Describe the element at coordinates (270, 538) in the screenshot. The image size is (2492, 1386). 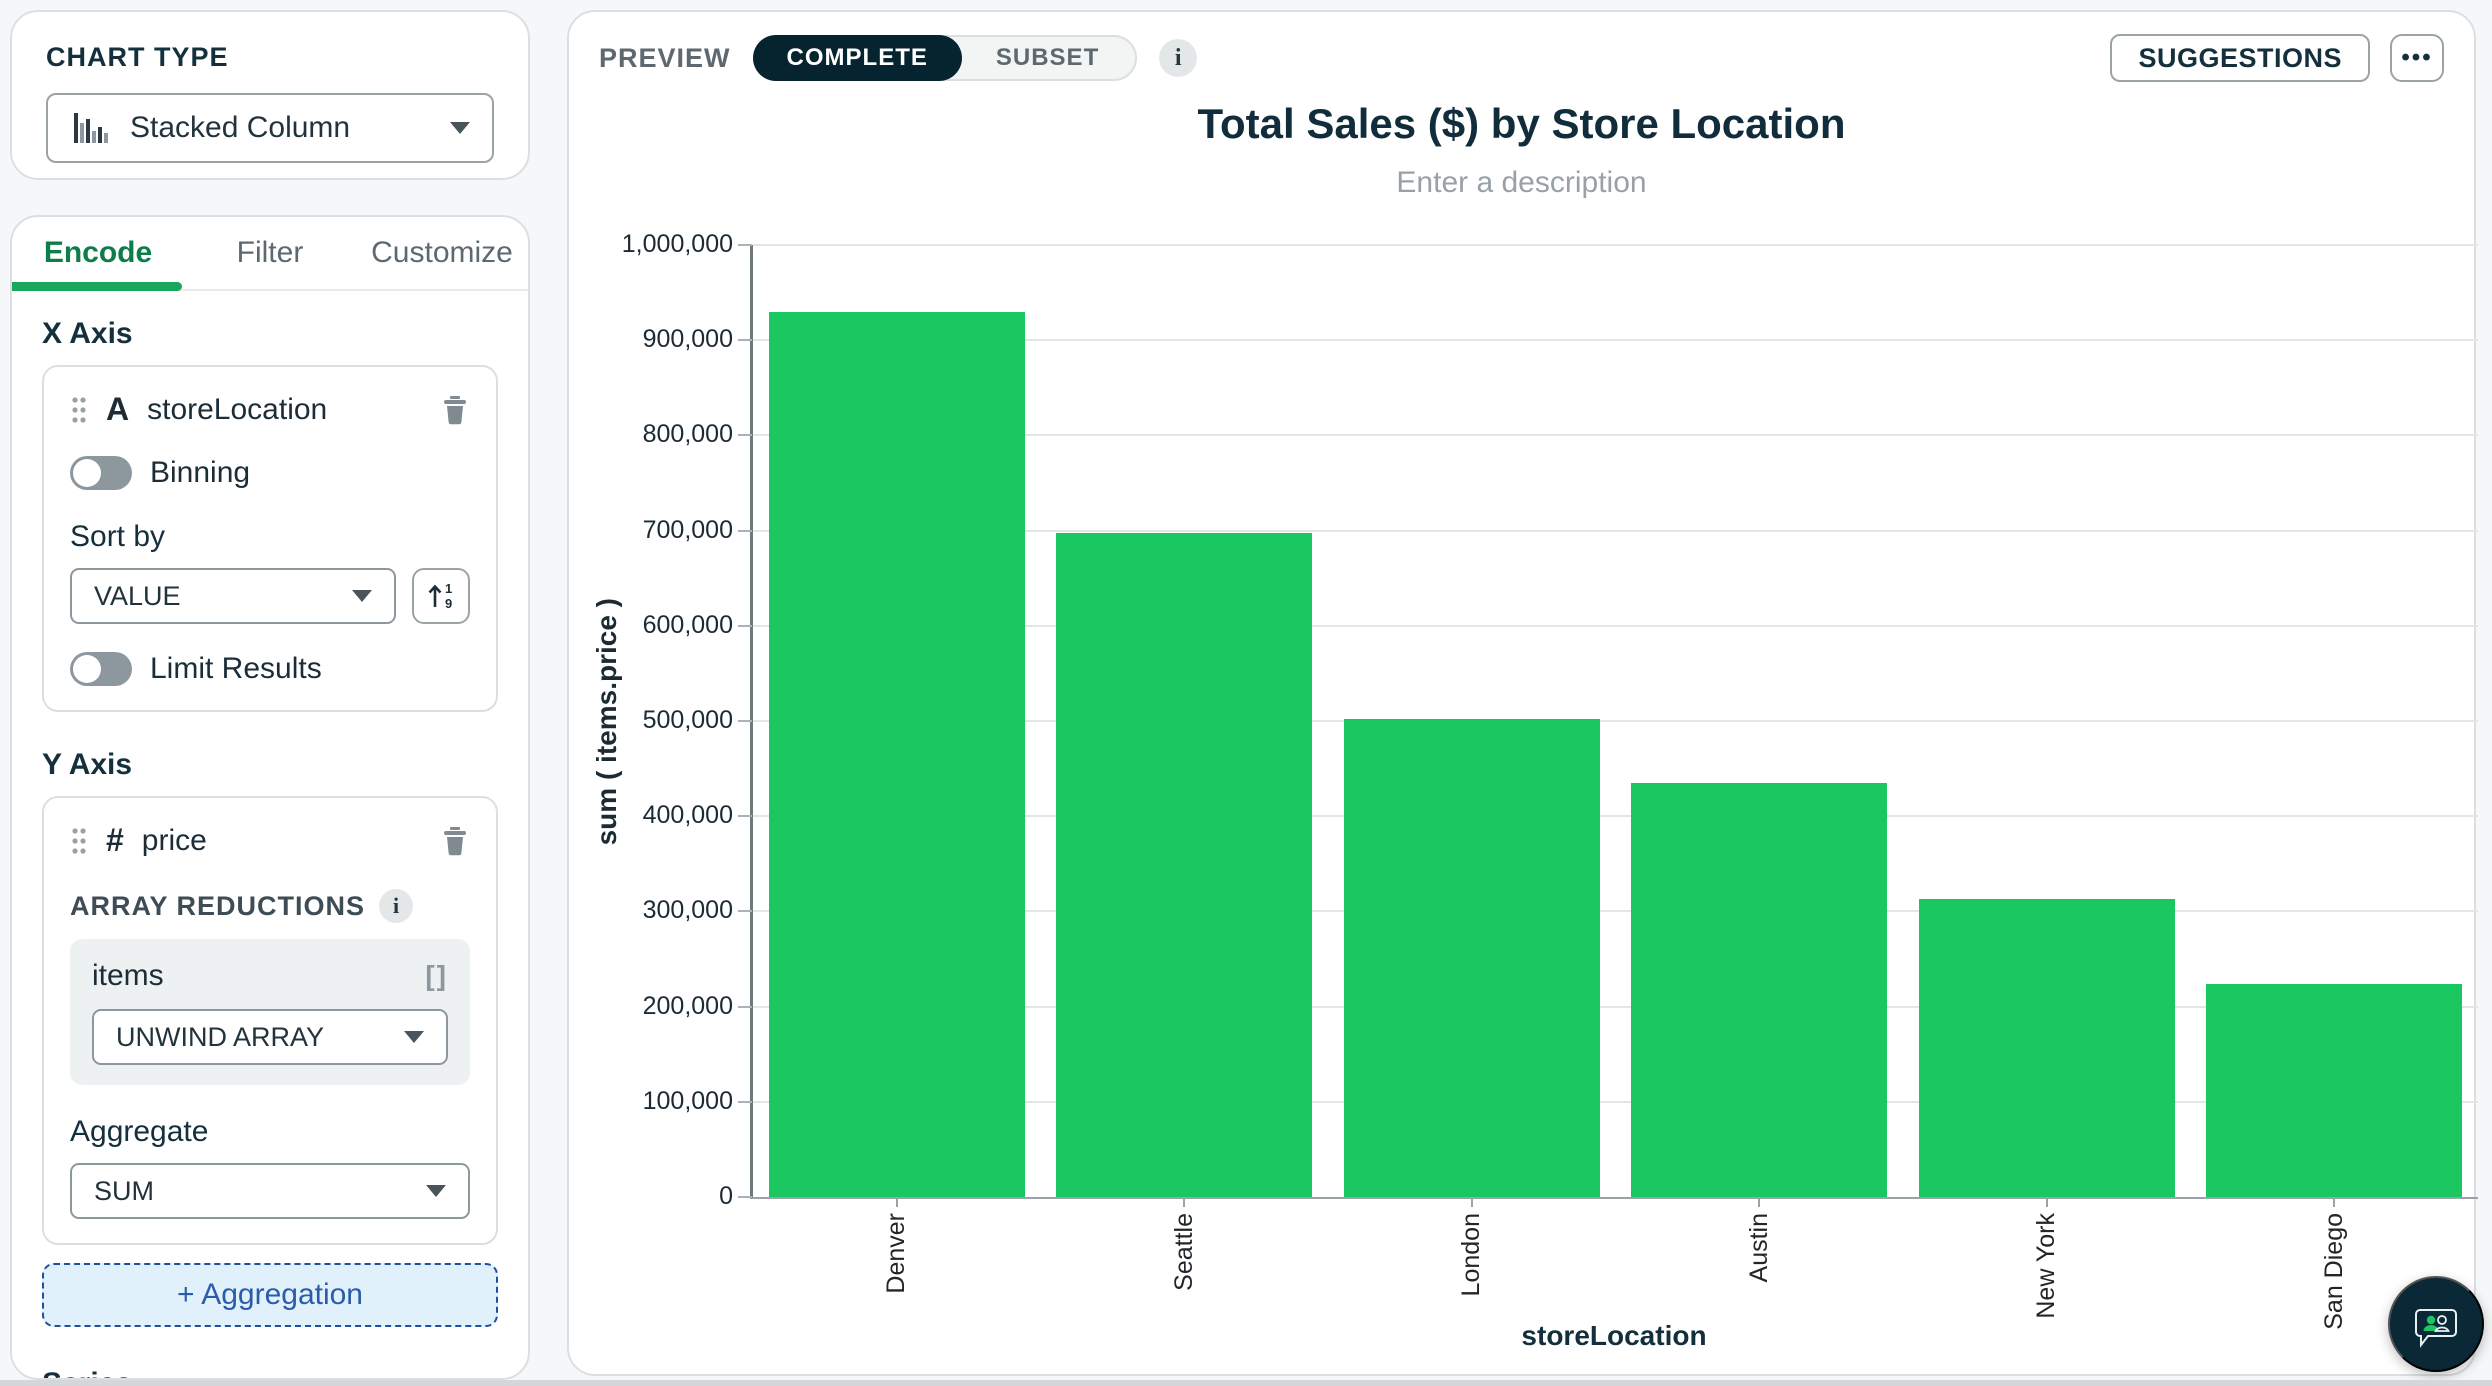
I see `x-axis-field-card: A storeLocation Binni` at that location.